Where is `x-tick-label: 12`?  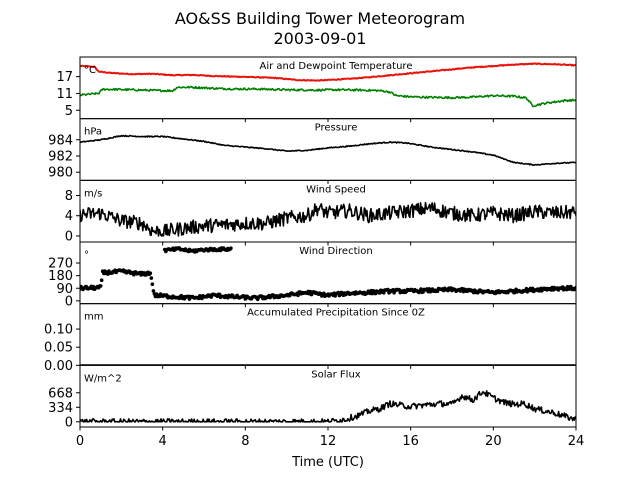
x-tick-label: 12 is located at coordinates (328, 441).